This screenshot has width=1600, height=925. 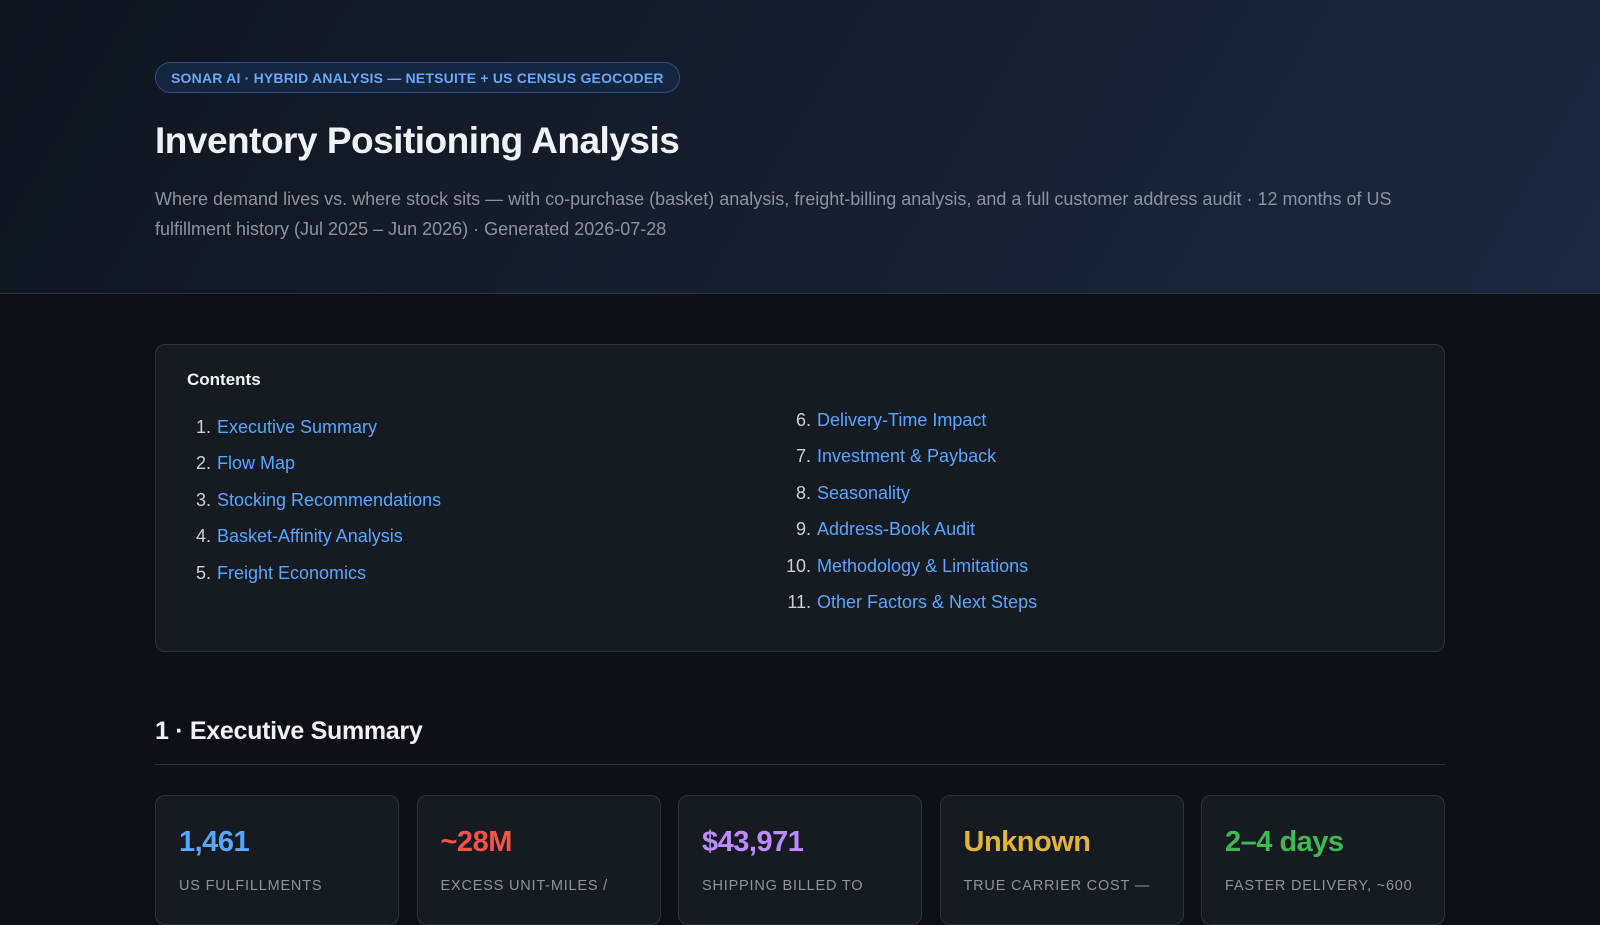 I want to click on toc-link-executive-summary: Executive Summary, so click(x=297, y=426).